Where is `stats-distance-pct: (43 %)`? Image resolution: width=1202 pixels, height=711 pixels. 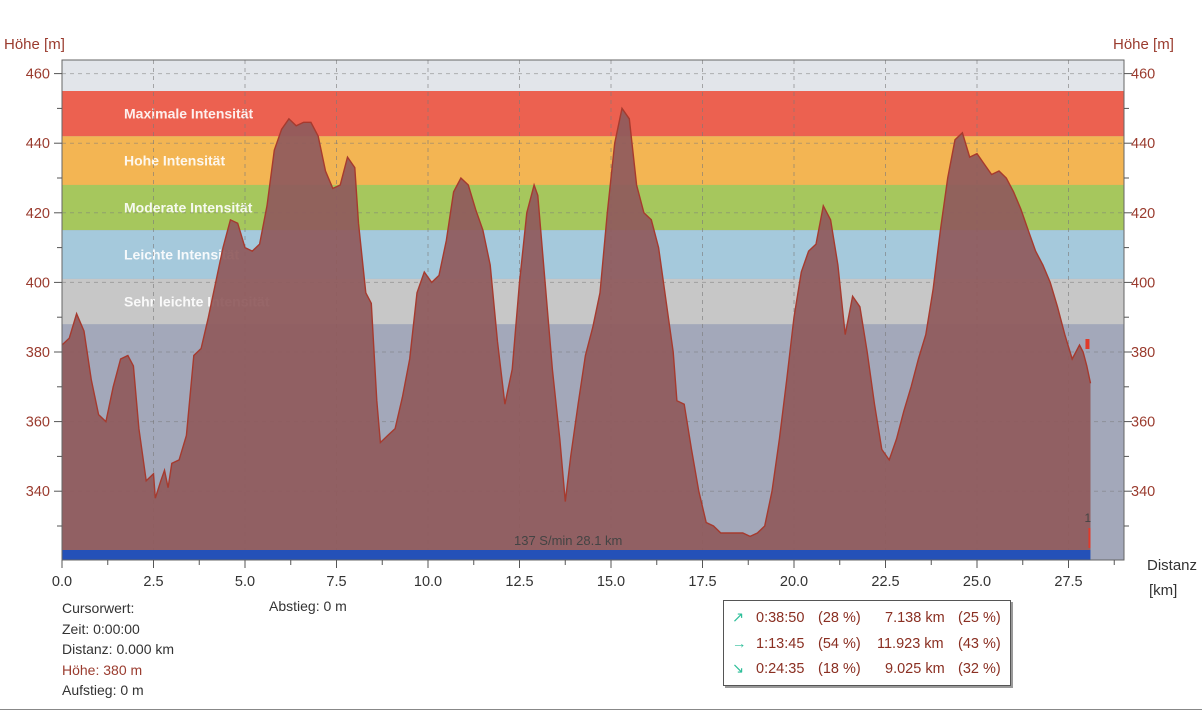
stats-distance-pct: (43 %) is located at coordinates (979, 644).